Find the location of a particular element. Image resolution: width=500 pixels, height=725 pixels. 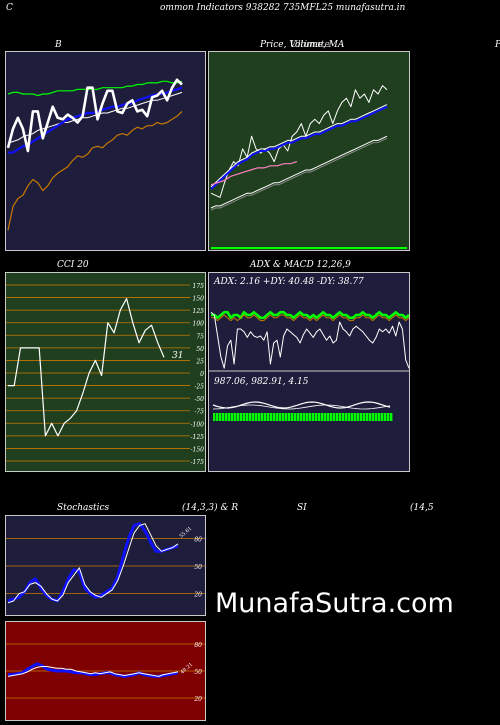

stochastics-plot: 80 50 20 55.61 is located at coordinates (105, 563).